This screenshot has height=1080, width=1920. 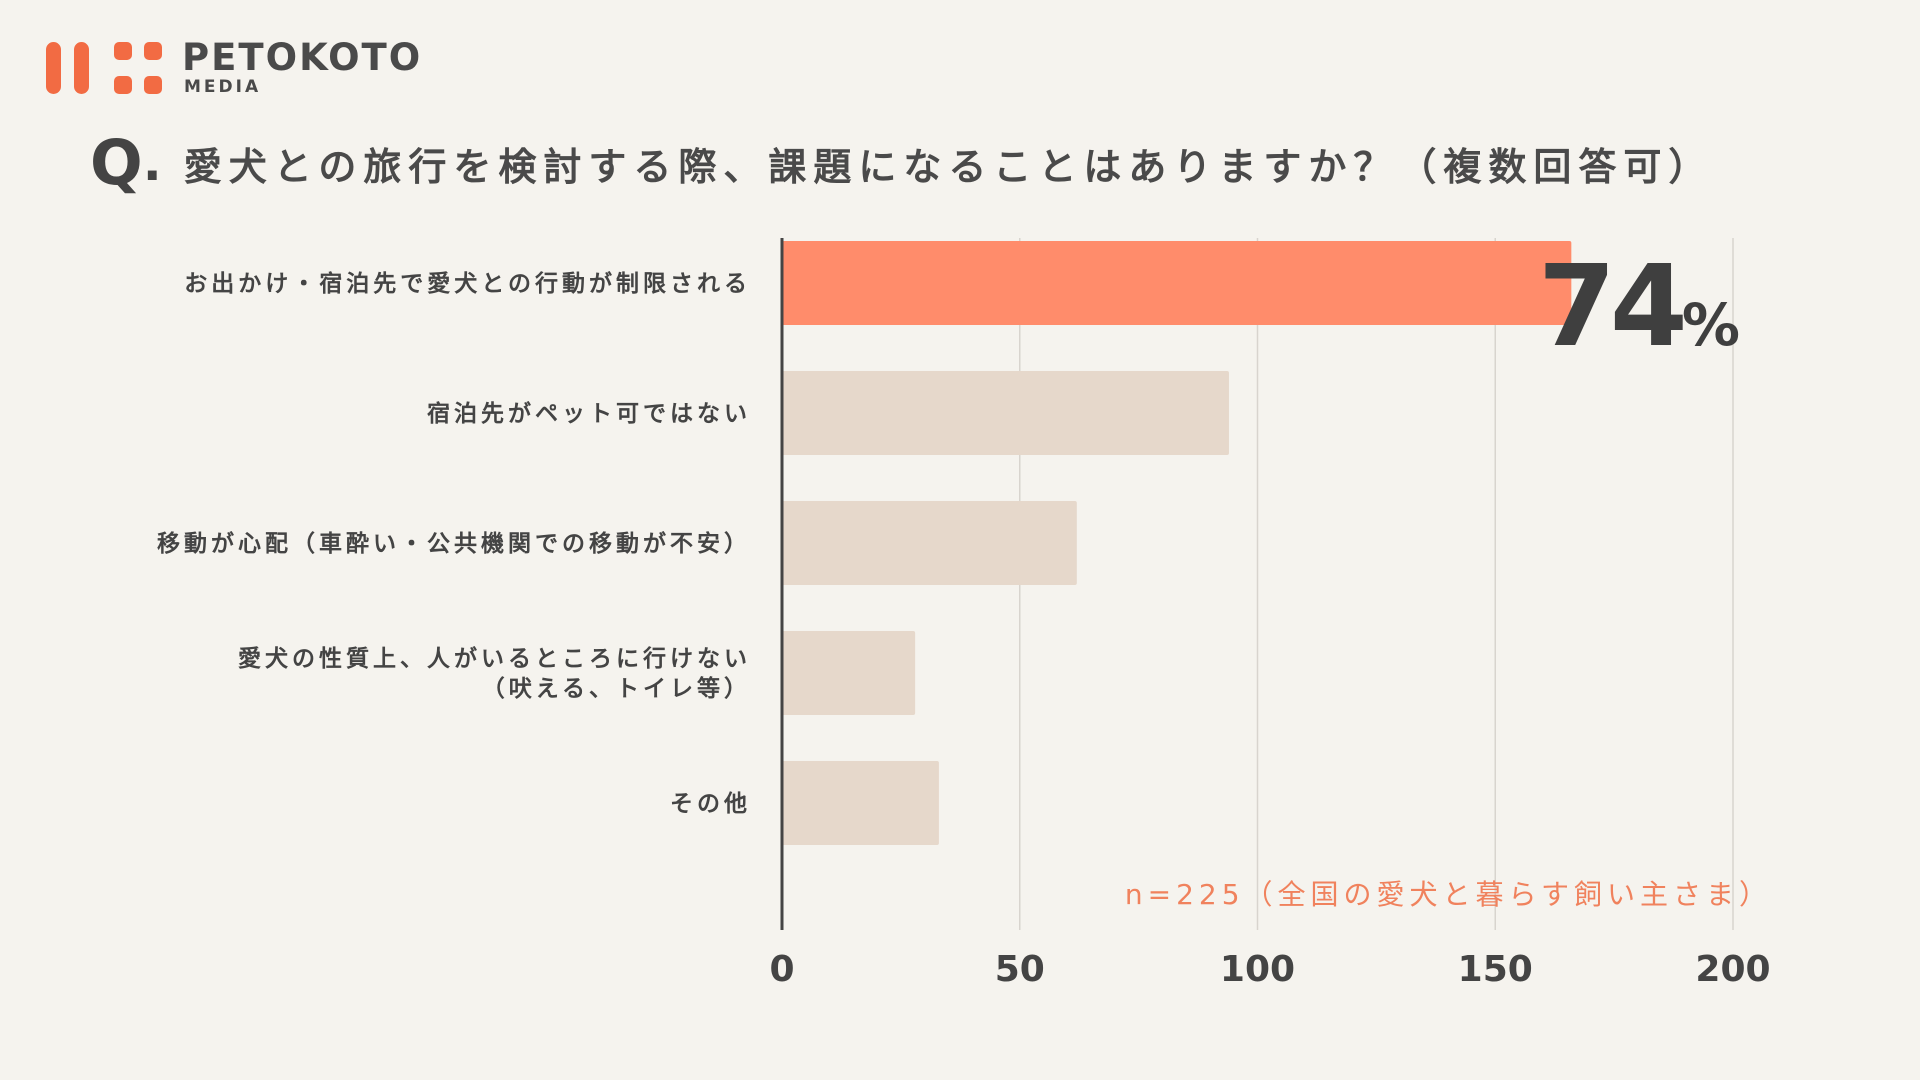 I want to click on question-title: Q . 愛犬との旅行を検討する際、課題になることはありますか？（複数回答可）, so click(x=901, y=163).